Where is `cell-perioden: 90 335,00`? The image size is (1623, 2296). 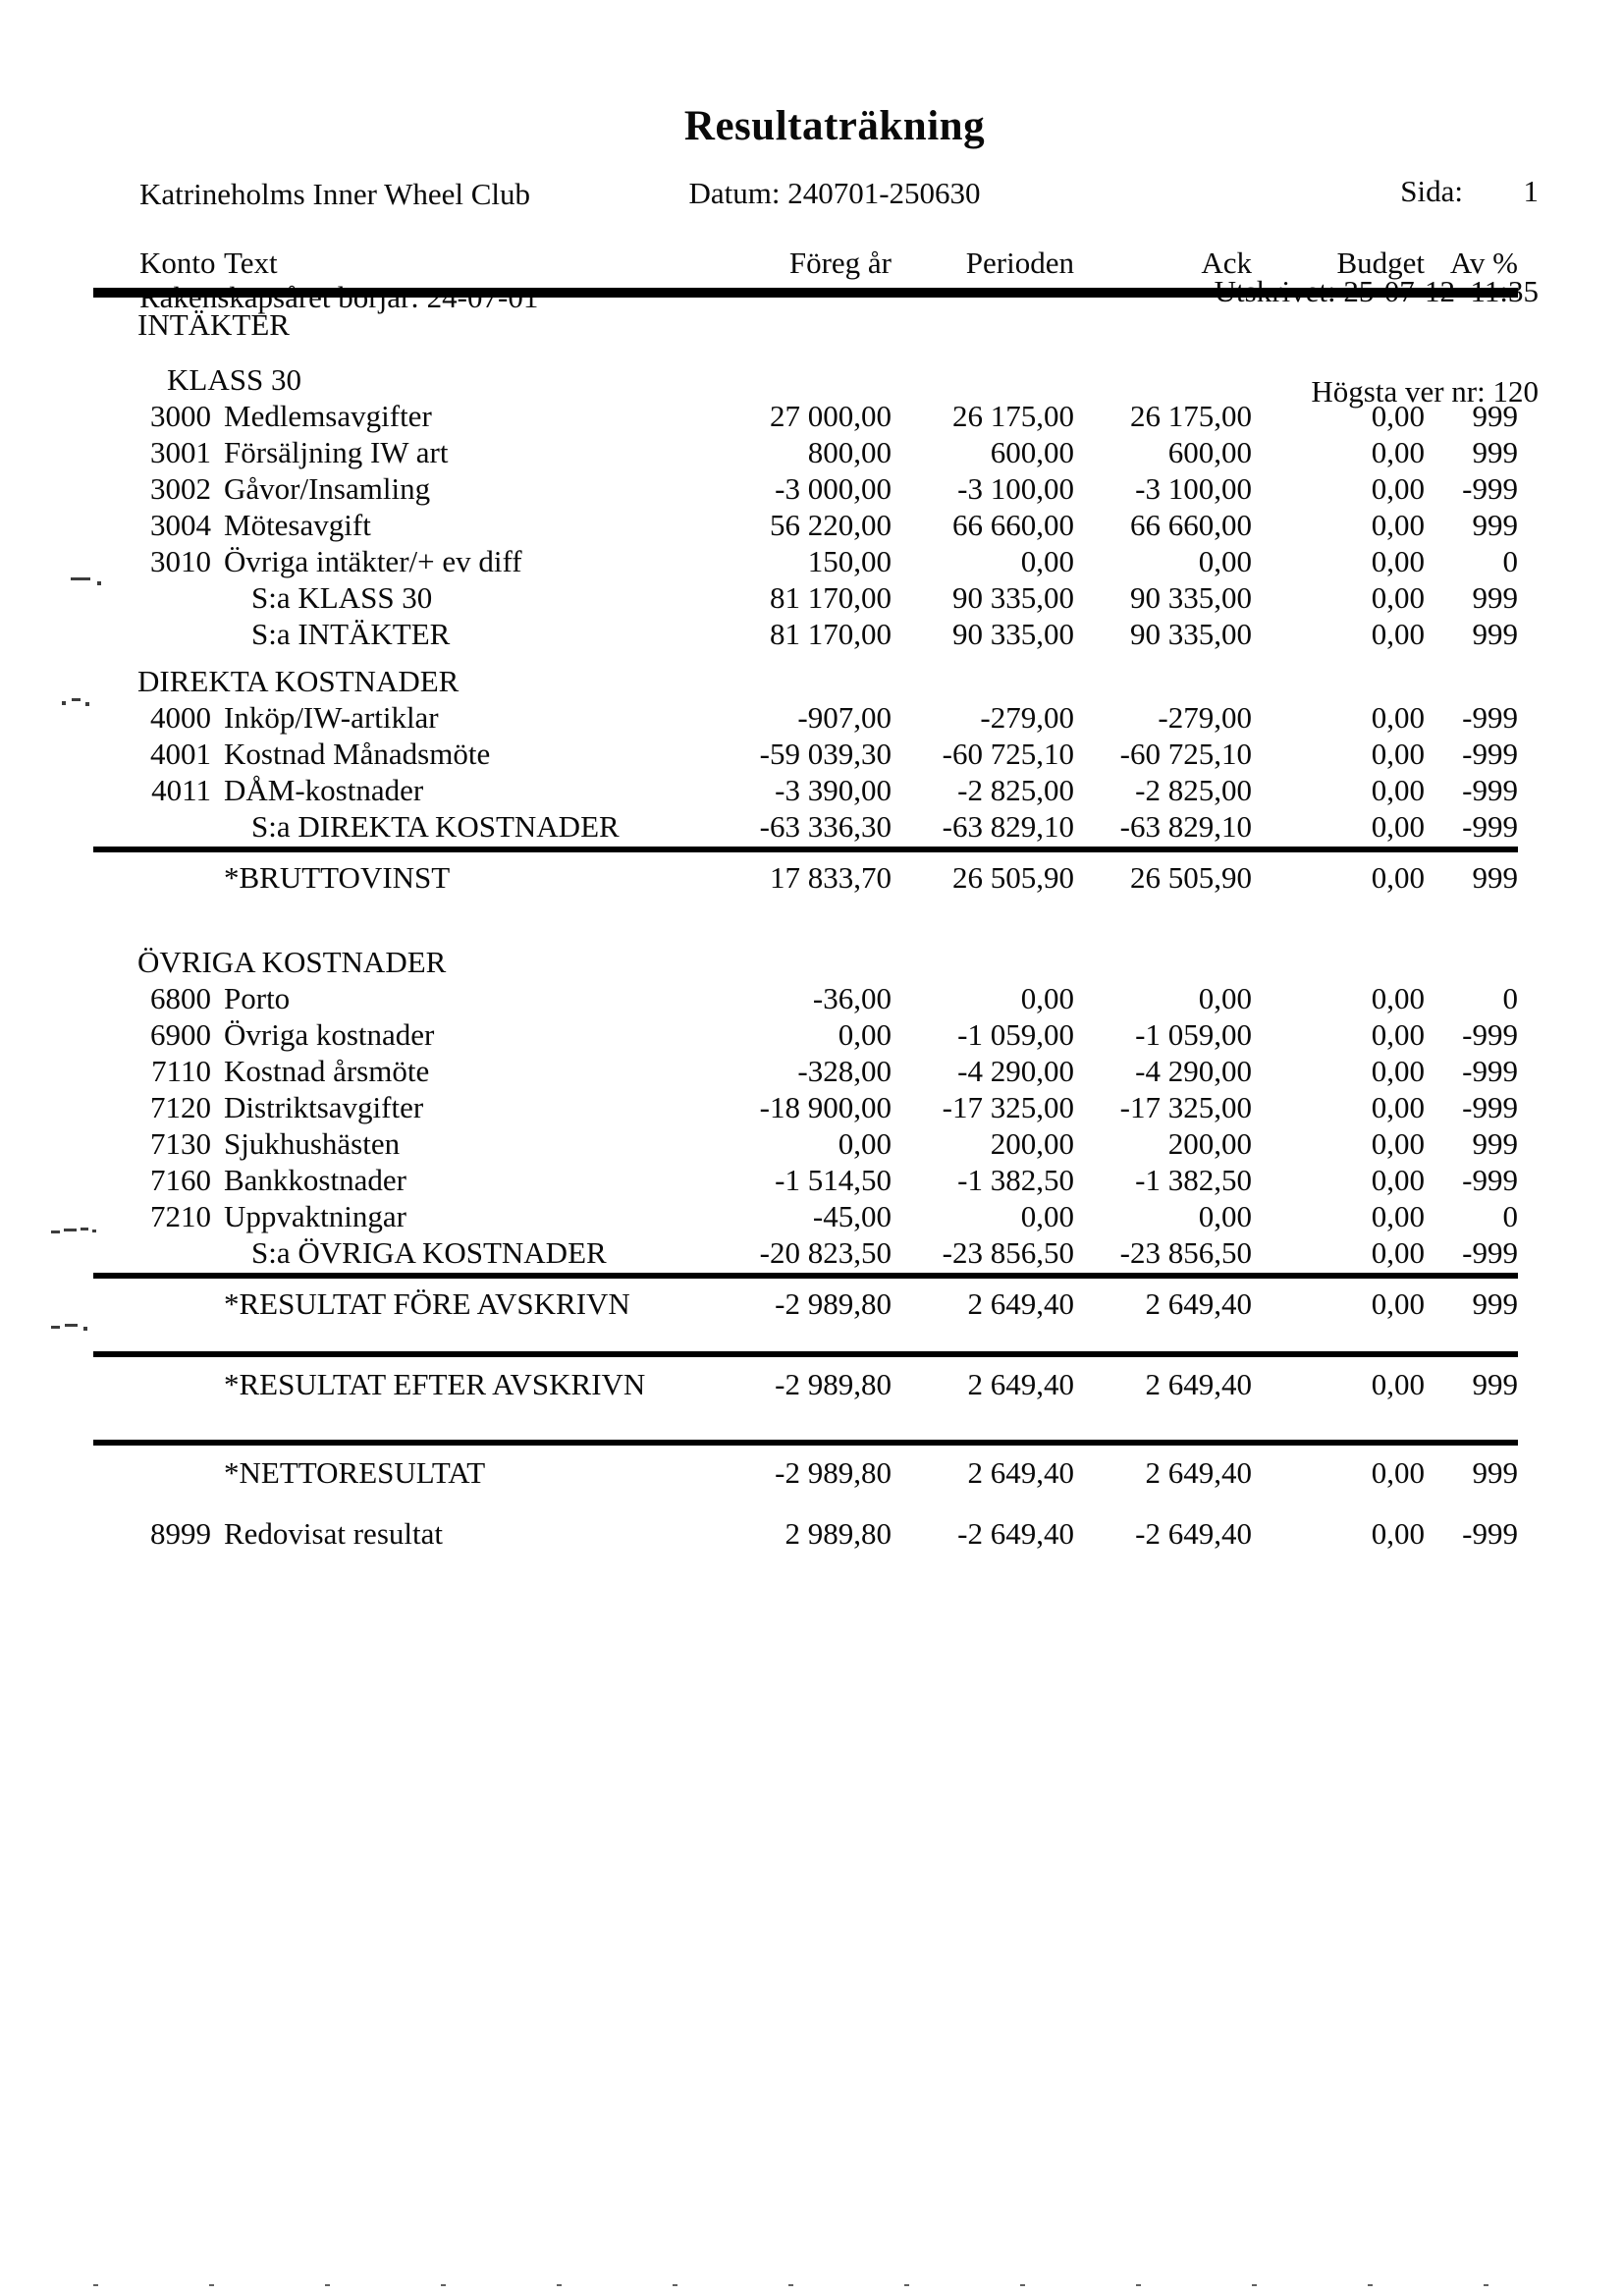 cell-perioden: 90 335,00 is located at coordinates (1013, 597).